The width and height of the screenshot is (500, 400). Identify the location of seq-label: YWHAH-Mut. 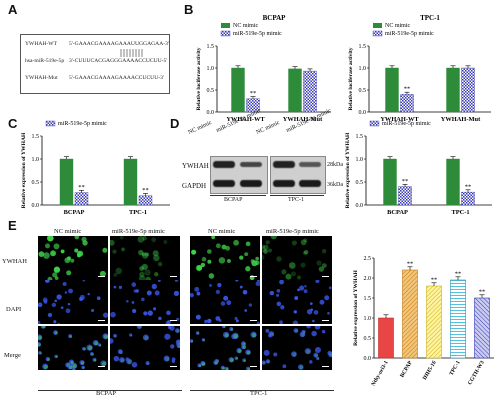
(41, 78).